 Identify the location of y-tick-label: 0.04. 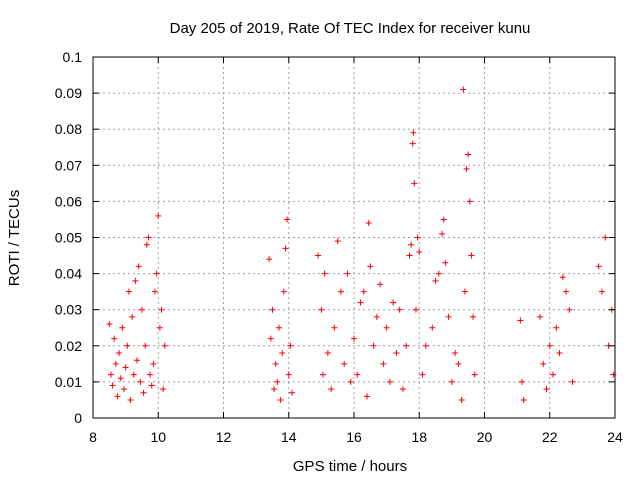
(68, 274).